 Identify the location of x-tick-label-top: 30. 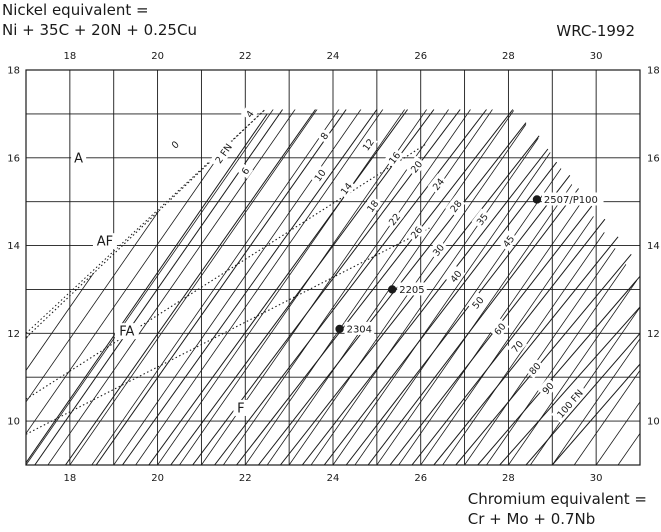
(596, 56).